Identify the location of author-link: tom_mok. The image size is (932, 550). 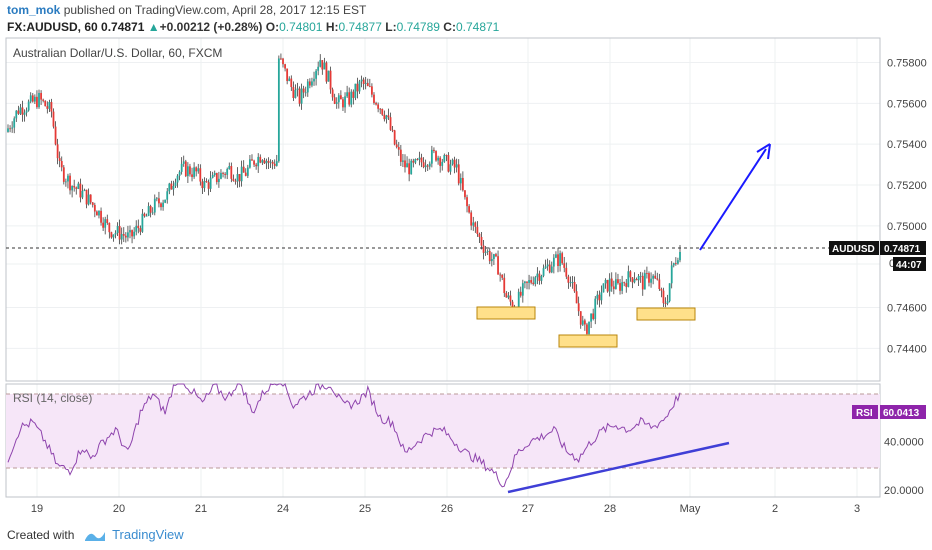
(34, 10).